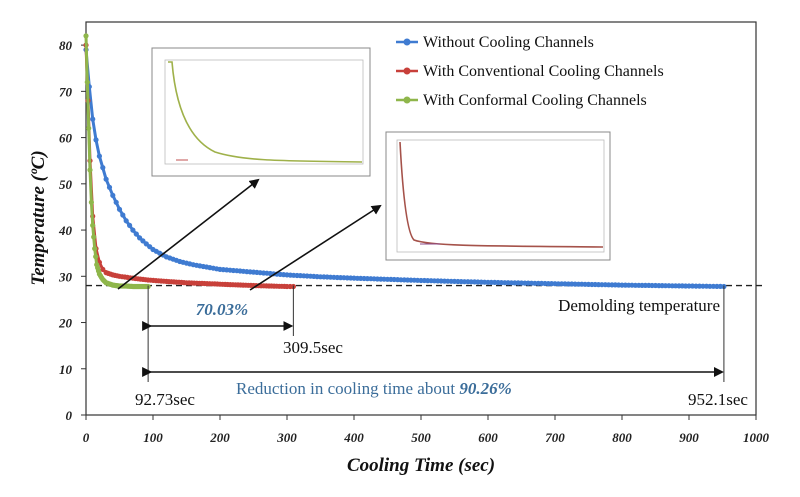  I want to click on reduction-90-value: 90.26%, so click(485, 388).